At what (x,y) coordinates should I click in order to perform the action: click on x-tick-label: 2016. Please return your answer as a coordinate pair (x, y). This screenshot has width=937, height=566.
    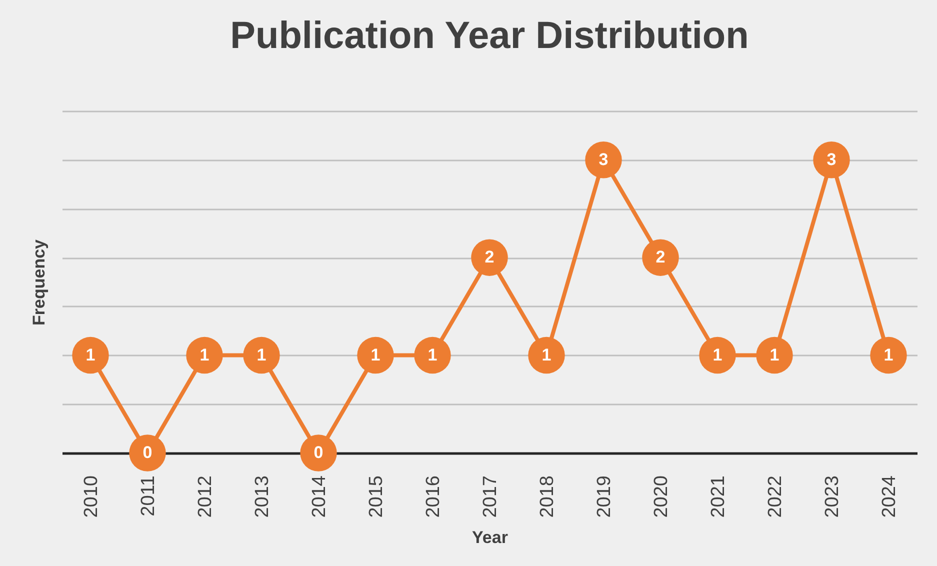
    Looking at the image, I should click on (433, 497).